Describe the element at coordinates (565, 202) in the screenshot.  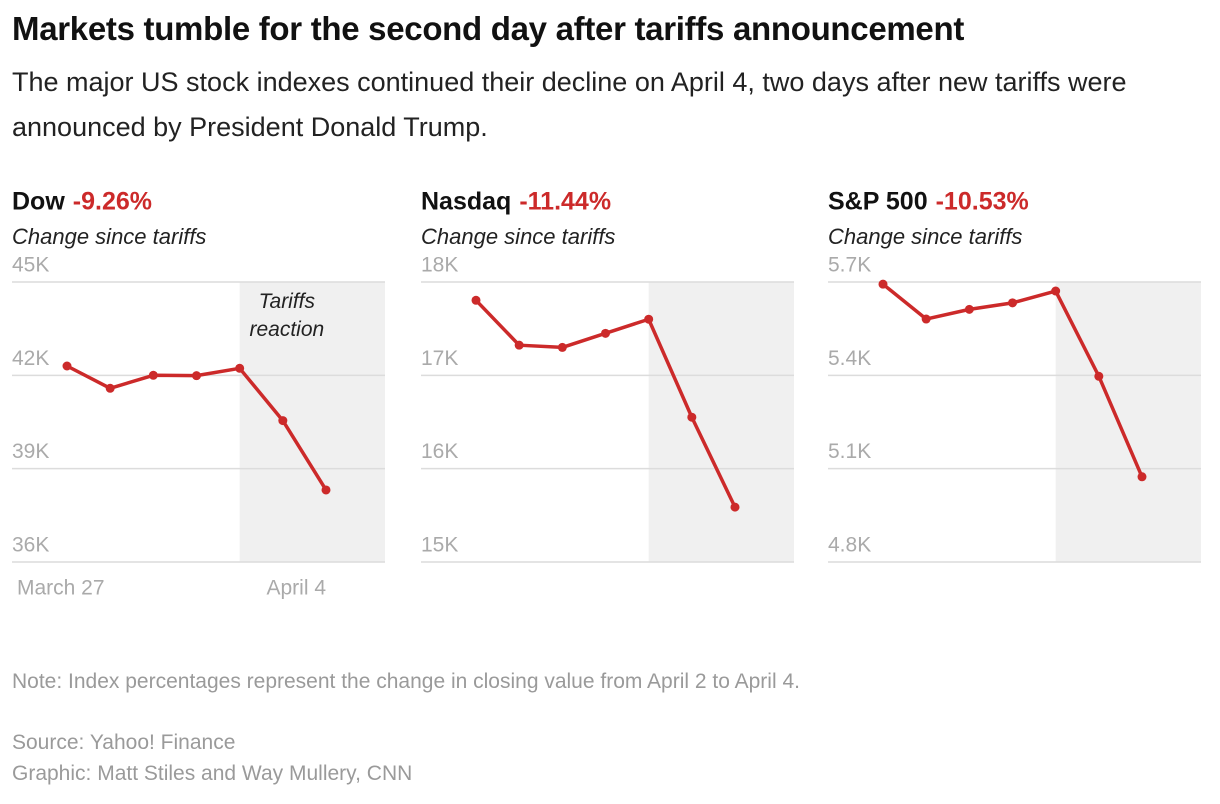
I see `change-label: -11.44%` at that location.